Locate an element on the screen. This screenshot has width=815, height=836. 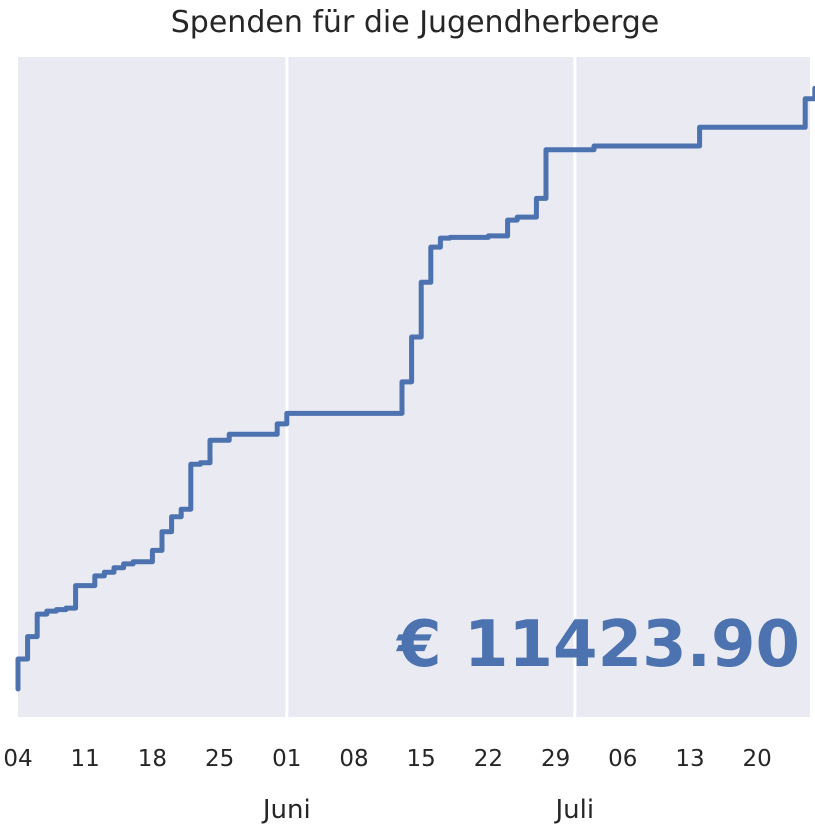
x-tick-label: 20 is located at coordinates (757, 759).